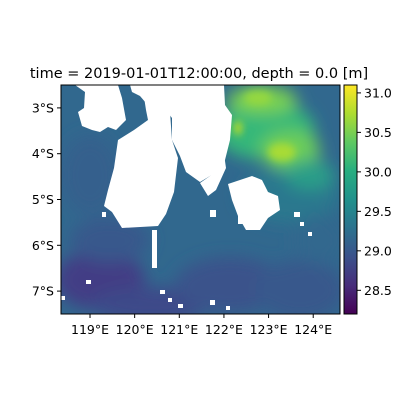  I want to click on colorbar-tick-label: 29.5, so click(378, 211).